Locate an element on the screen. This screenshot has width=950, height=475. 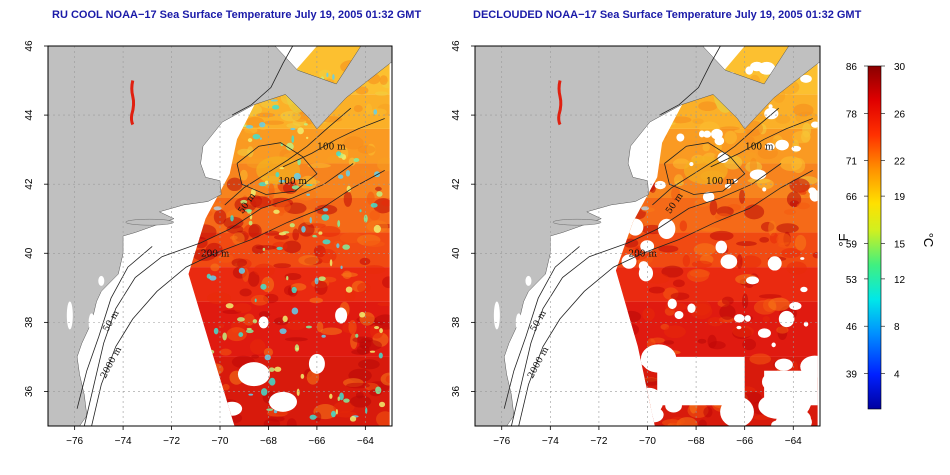
fahrenheit-tick-label: 53 is located at coordinates (852, 280).